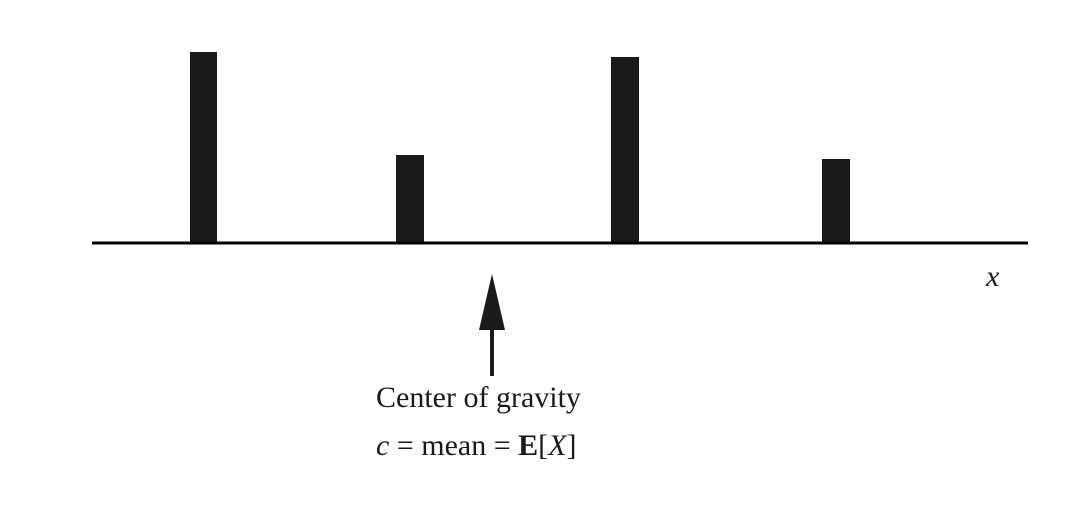 The image size is (1074, 514). Describe the element at coordinates (571, 445) in the screenshot. I see `equation-close-bracket: ]` at that location.